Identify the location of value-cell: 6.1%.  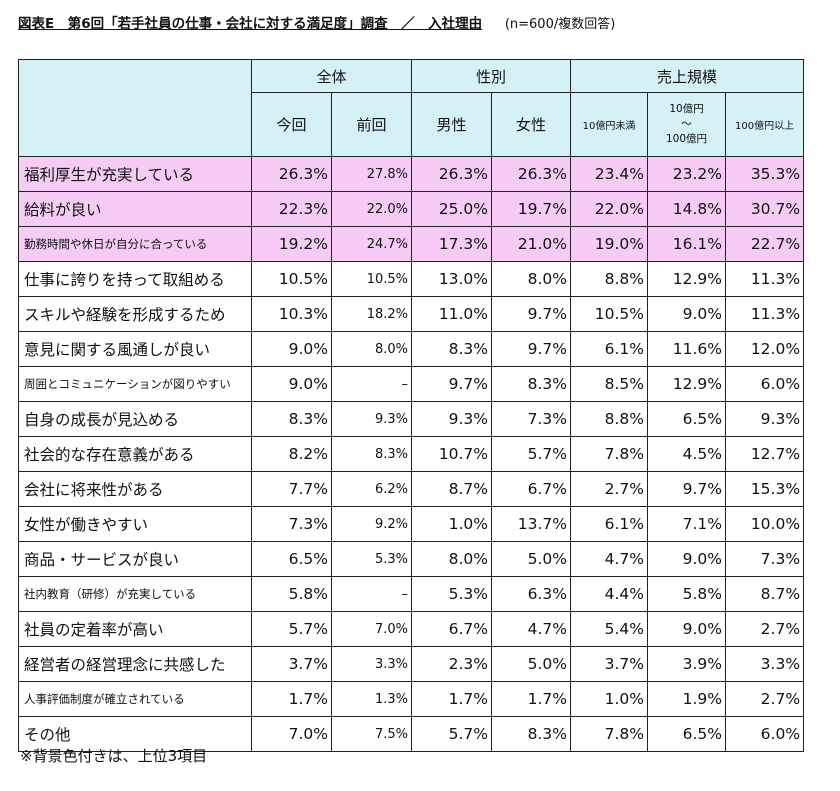
(609, 524).